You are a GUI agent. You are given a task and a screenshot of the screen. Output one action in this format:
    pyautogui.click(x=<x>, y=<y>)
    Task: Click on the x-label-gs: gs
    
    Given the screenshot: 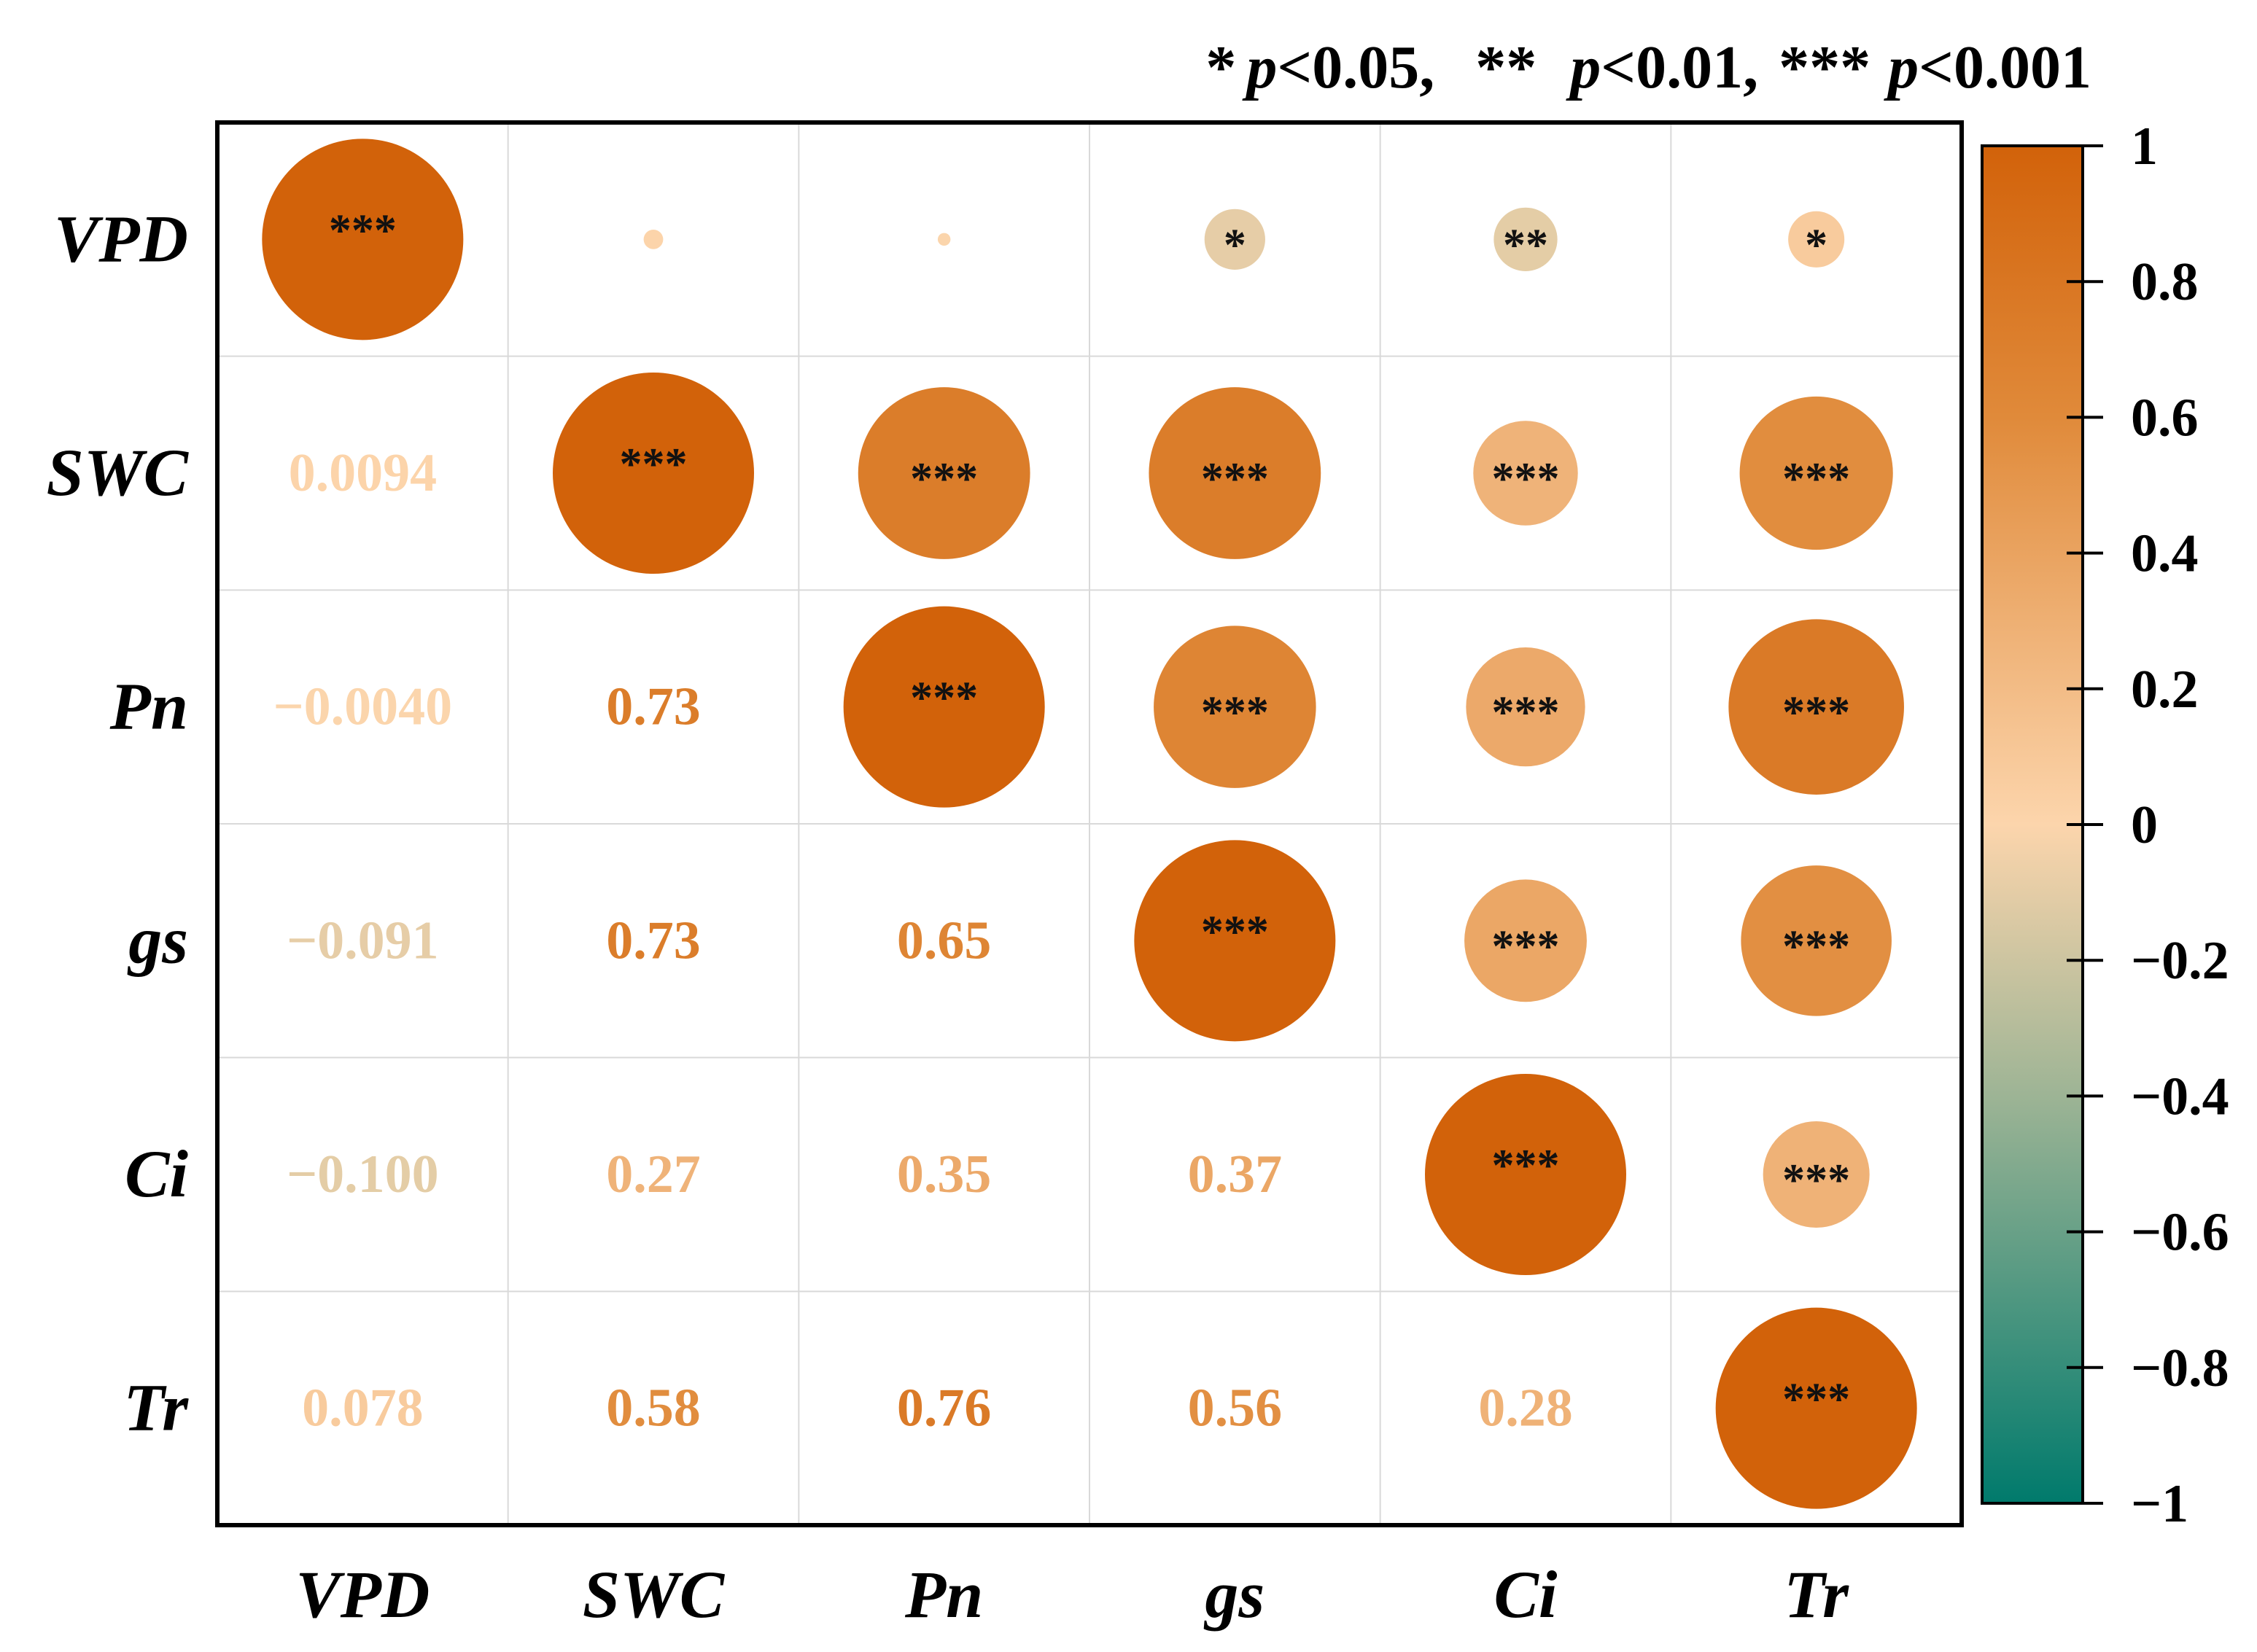 What is the action you would take?
    pyautogui.click(x=1234, y=1594)
    